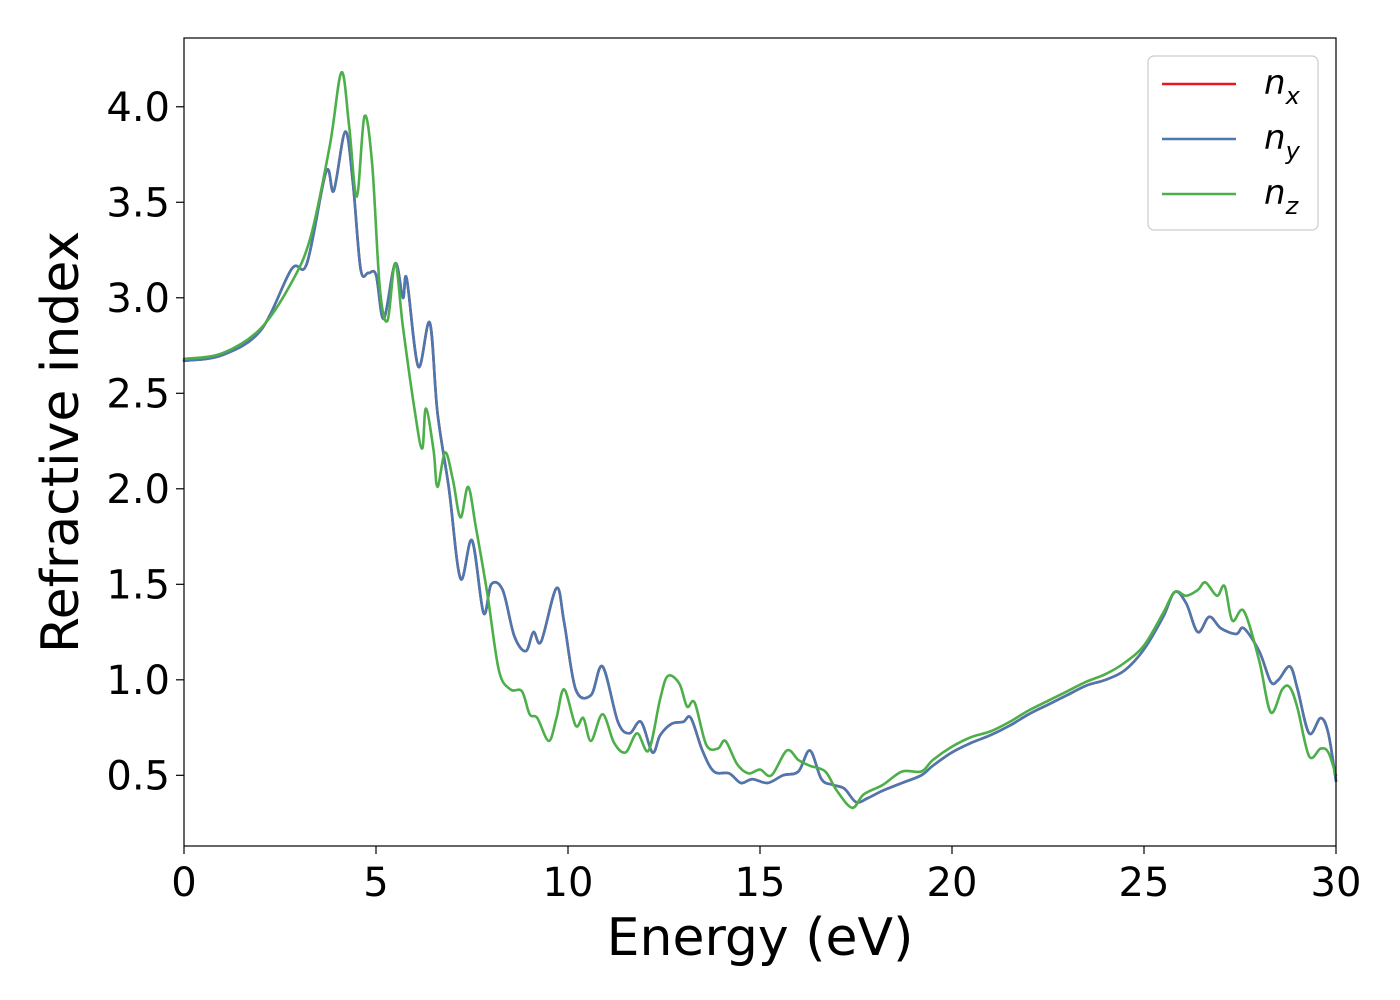  Describe the element at coordinates (138, 394) in the screenshot. I see `y-tick-label: 2.5` at that location.